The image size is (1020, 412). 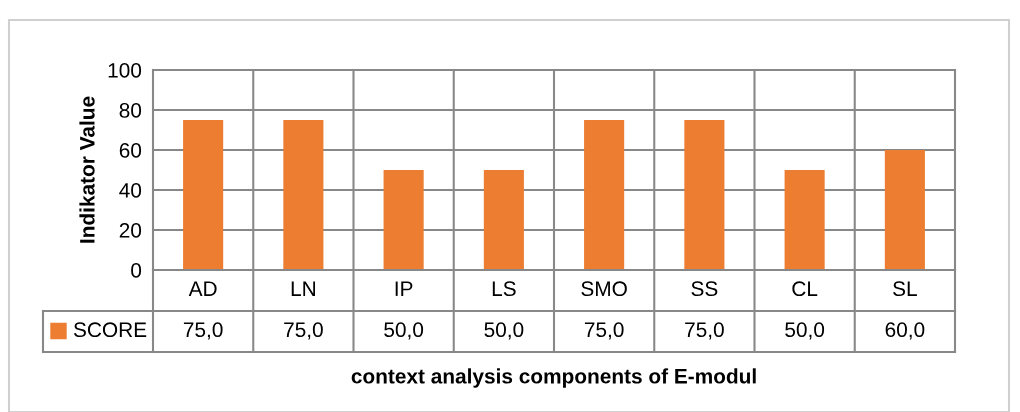 I want to click on x-tick-label: SS, so click(x=704, y=289).